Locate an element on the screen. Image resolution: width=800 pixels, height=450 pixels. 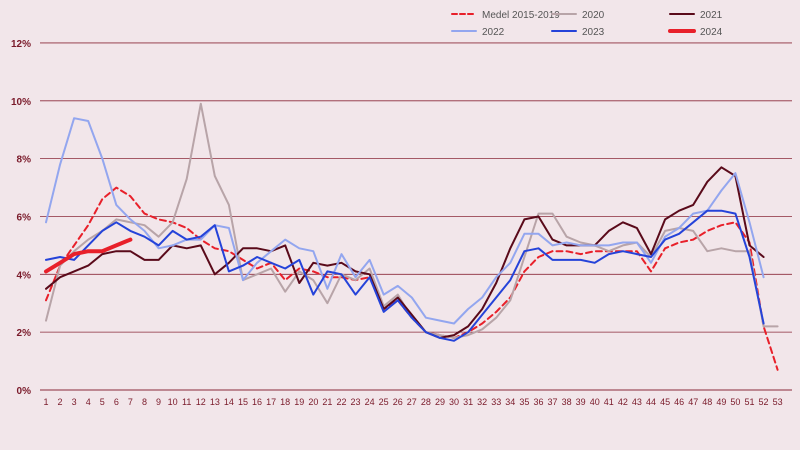
y-tick-label: 0% is located at coordinates (24, 391).